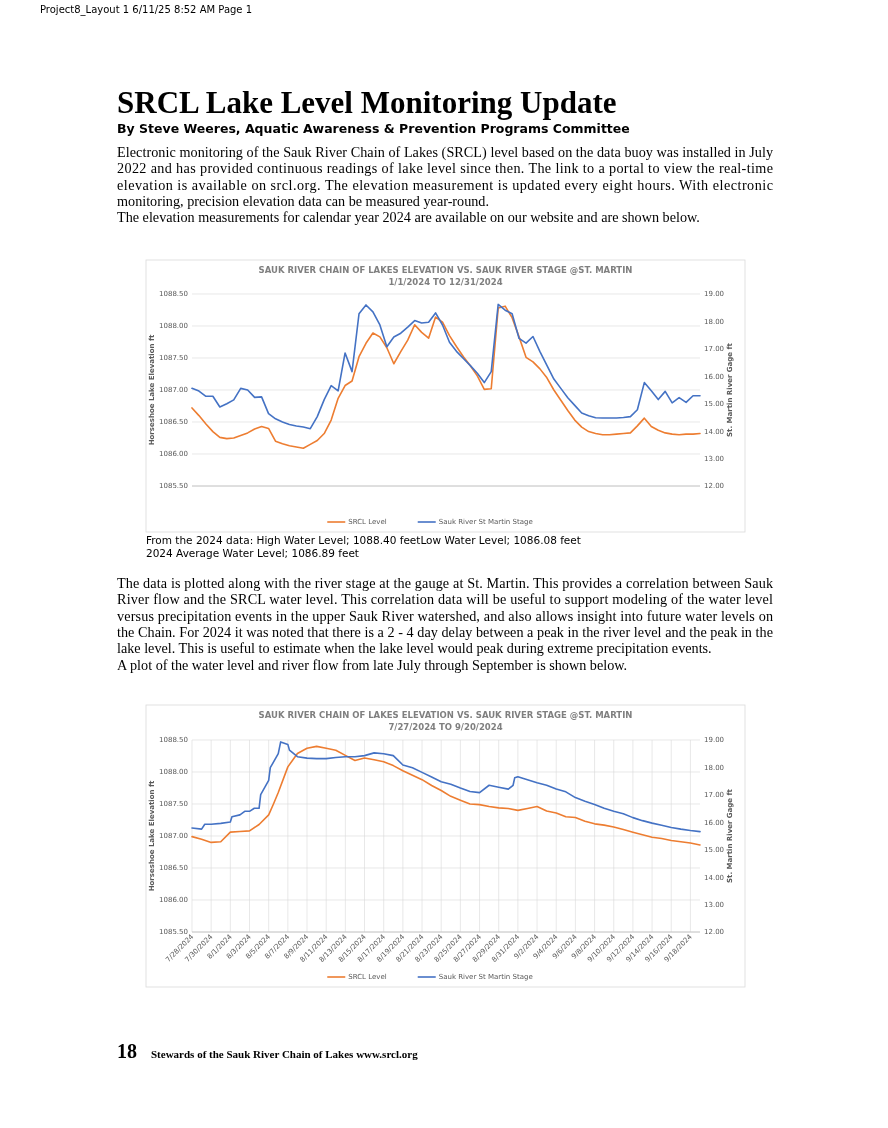 The image size is (888, 1128). What do you see at coordinates (408, 217) in the screenshot?
I see `text: The elevation measurements for calendar year 2024 are available on our website and are shown below.` at bounding box center [408, 217].